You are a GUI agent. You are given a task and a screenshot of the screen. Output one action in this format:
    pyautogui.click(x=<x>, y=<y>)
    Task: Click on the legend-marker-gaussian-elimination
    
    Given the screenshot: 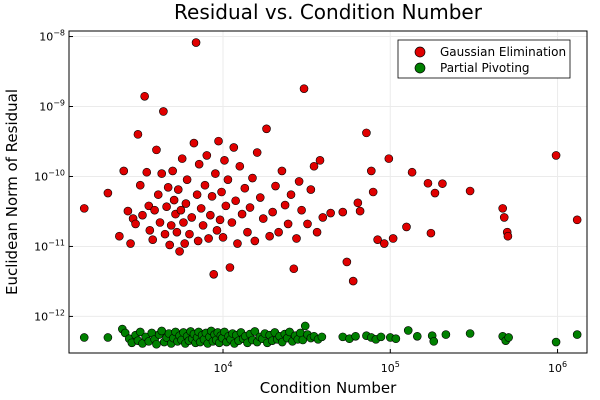 What is the action you would take?
    pyautogui.click(x=420, y=52)
    